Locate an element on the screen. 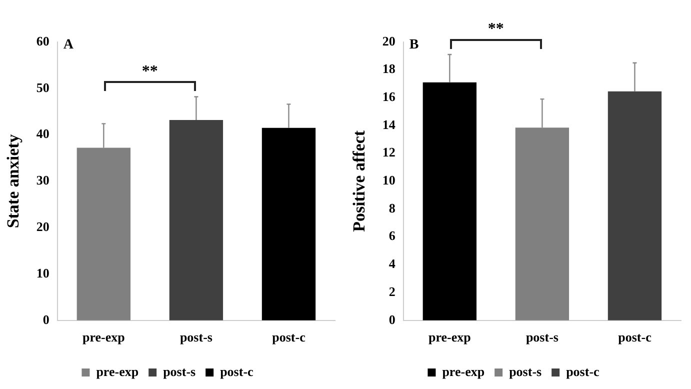 This screenshot has width=691, height=389. y-tick-label: 60 is located at coordinates (43, 40).